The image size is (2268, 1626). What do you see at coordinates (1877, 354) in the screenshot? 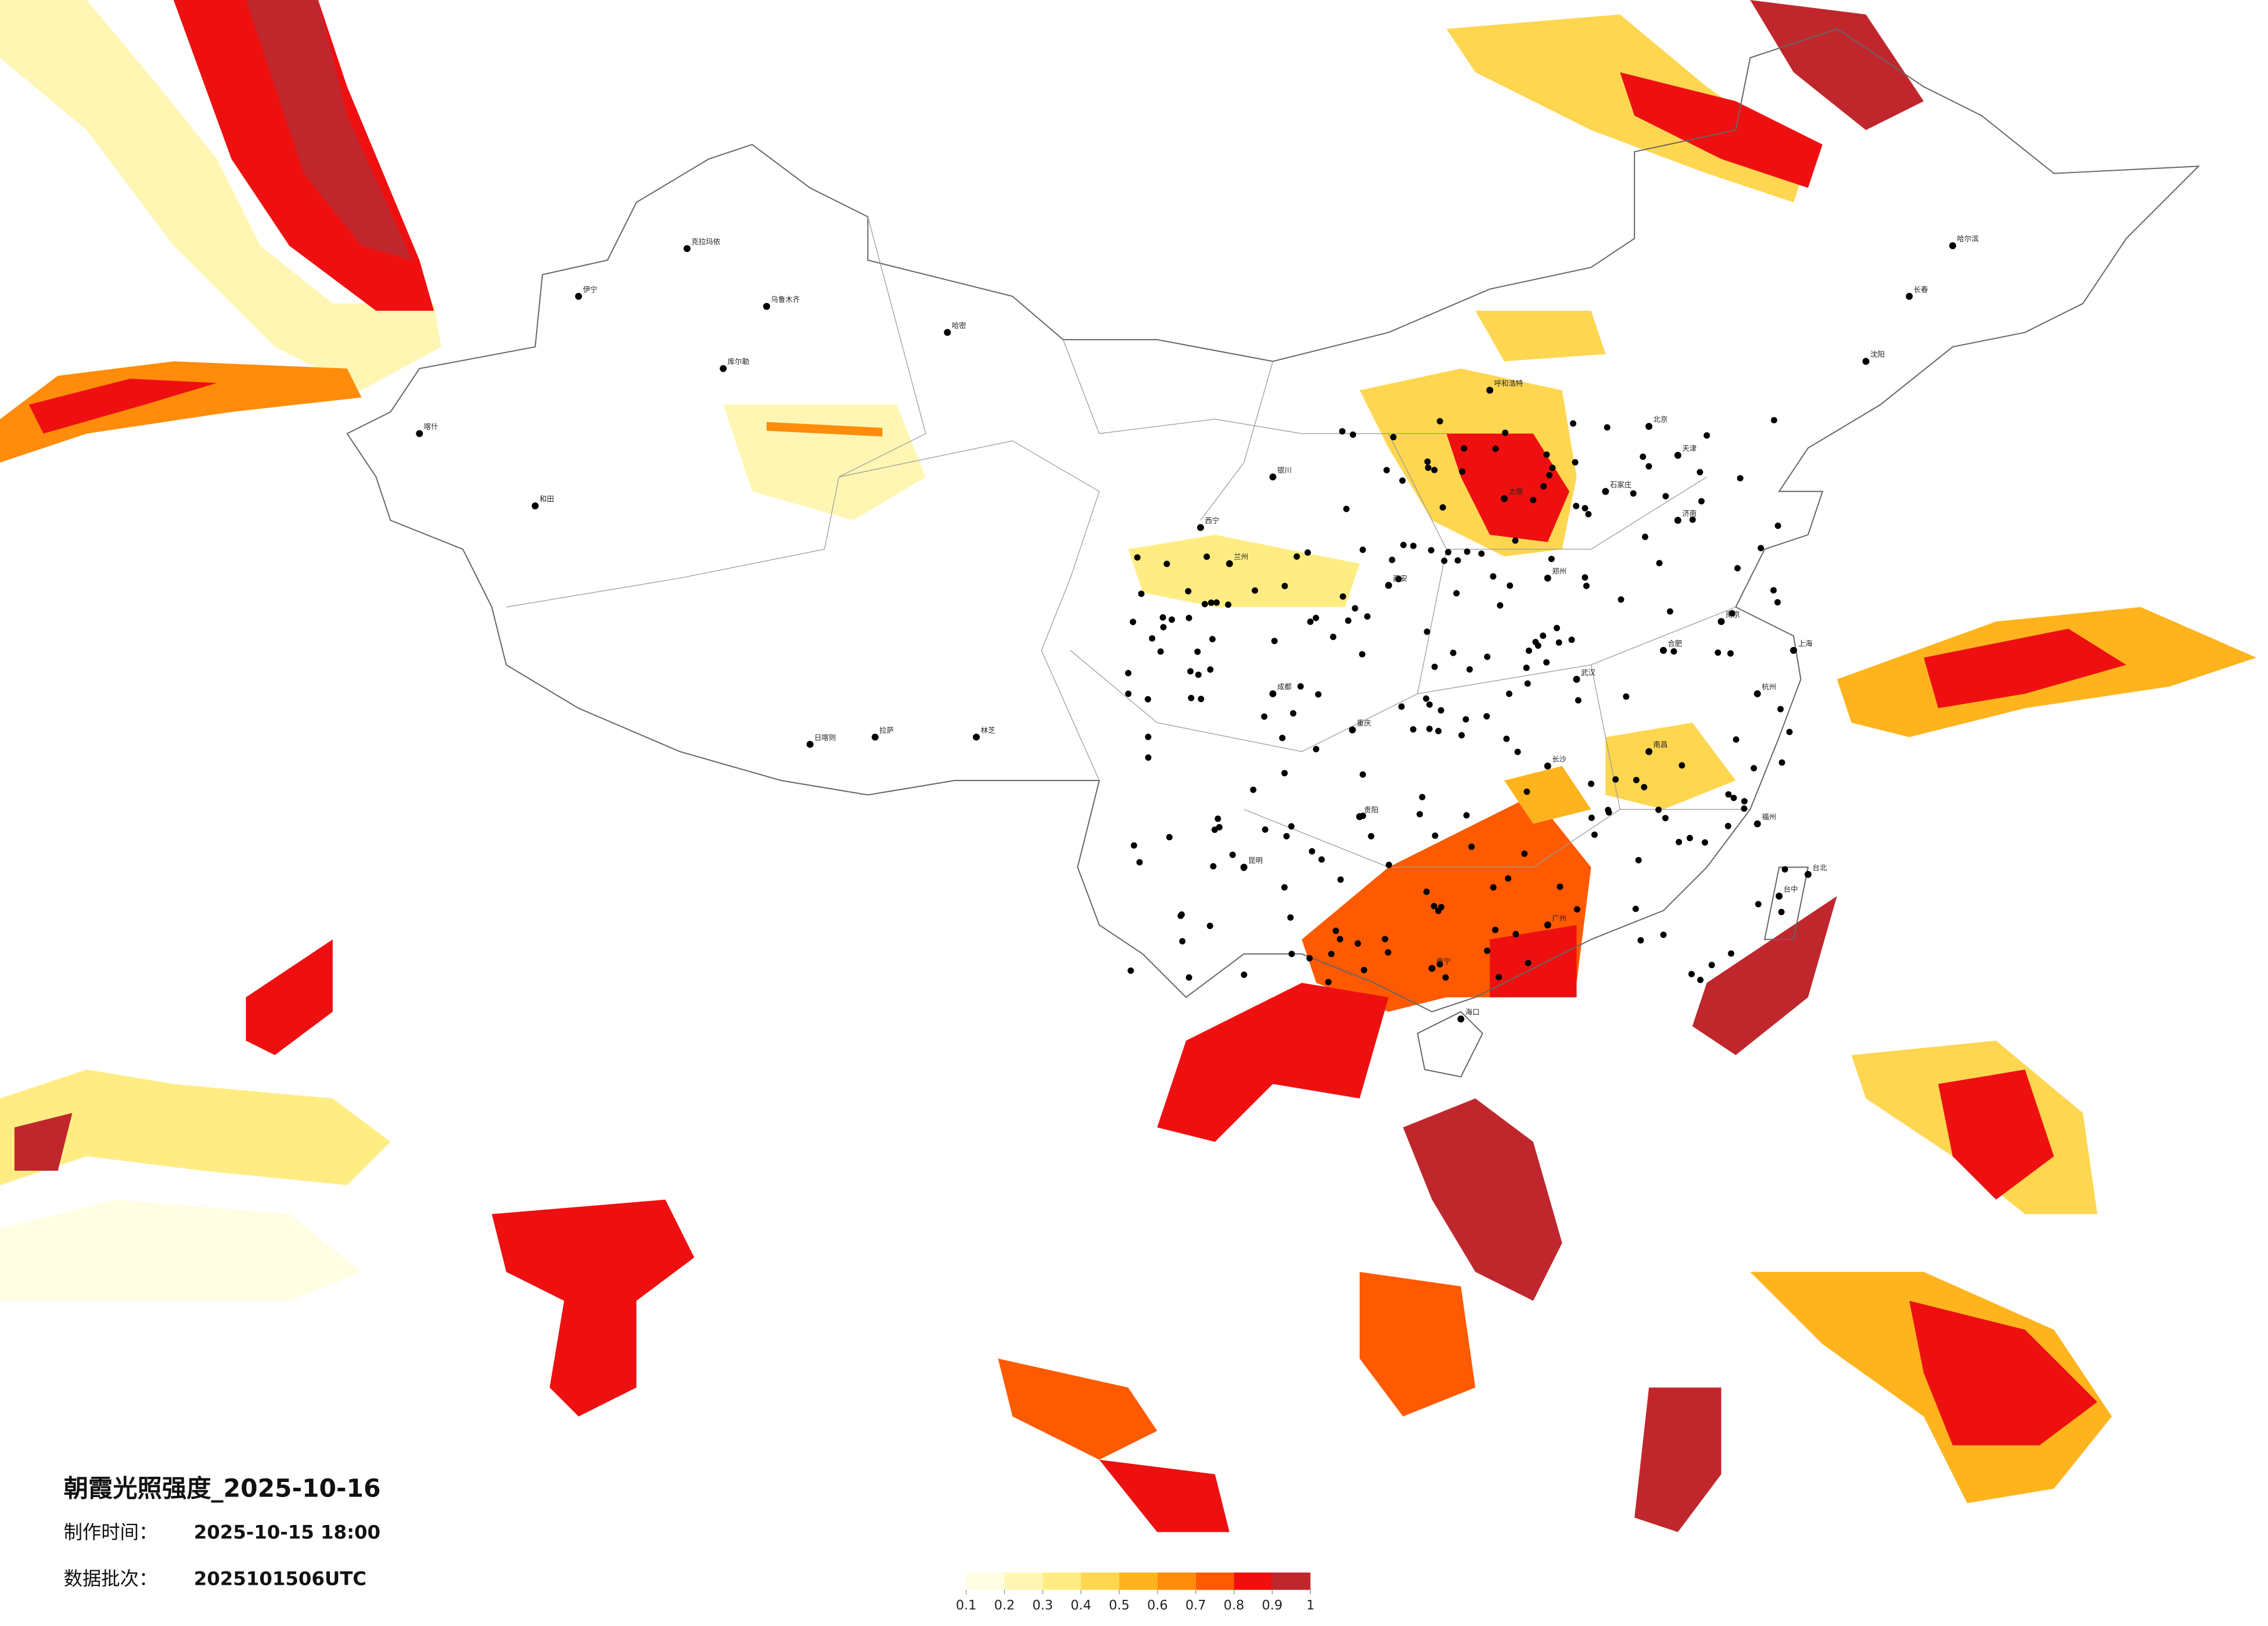
I see `city-label: 沈阳` at bounding box center [1877, 354].